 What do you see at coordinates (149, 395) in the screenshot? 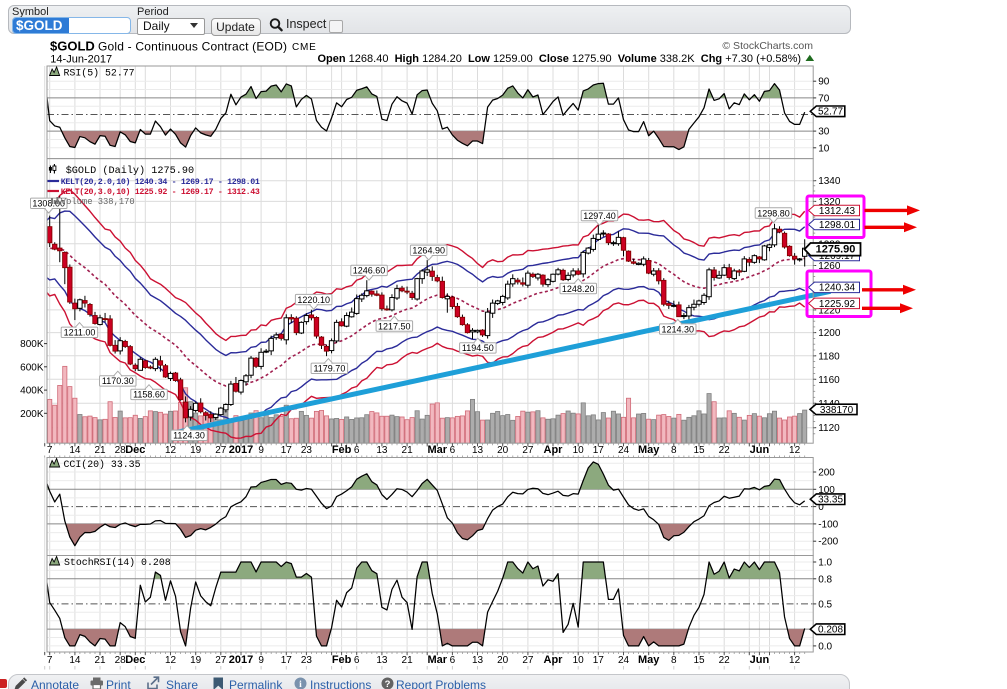
I see `svg-text: 1158.60` at bounding box center [149, 395].